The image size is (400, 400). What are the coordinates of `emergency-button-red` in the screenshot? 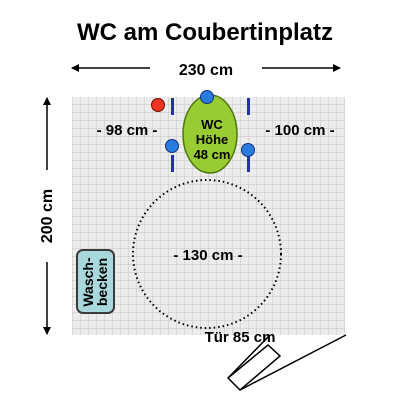 It's located at (158, 105).